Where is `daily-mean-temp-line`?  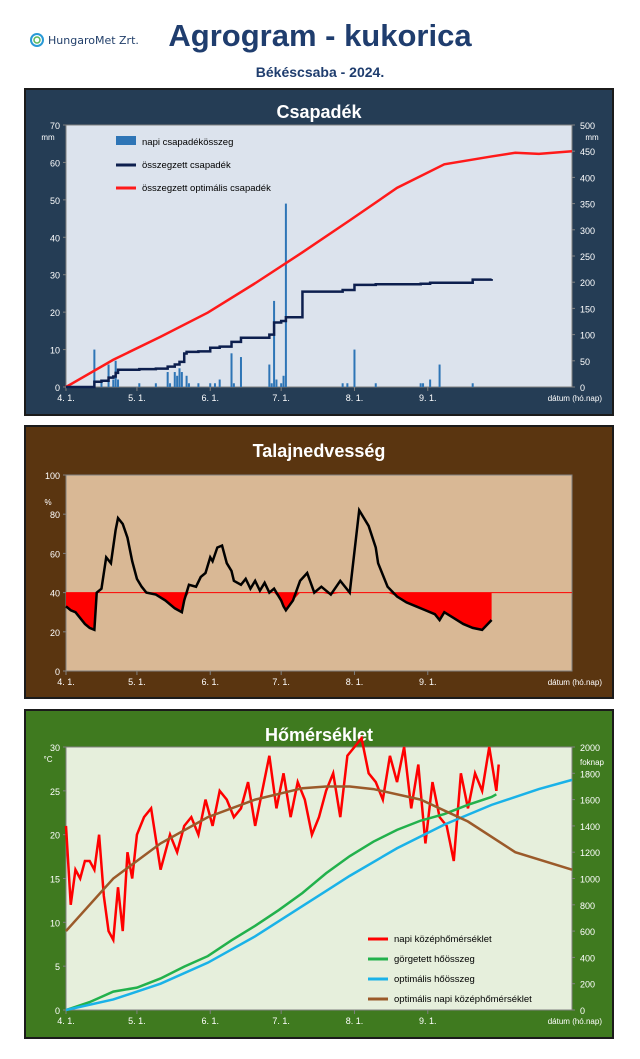 daily-mean-temp-line is located at coordinates (282, 840).